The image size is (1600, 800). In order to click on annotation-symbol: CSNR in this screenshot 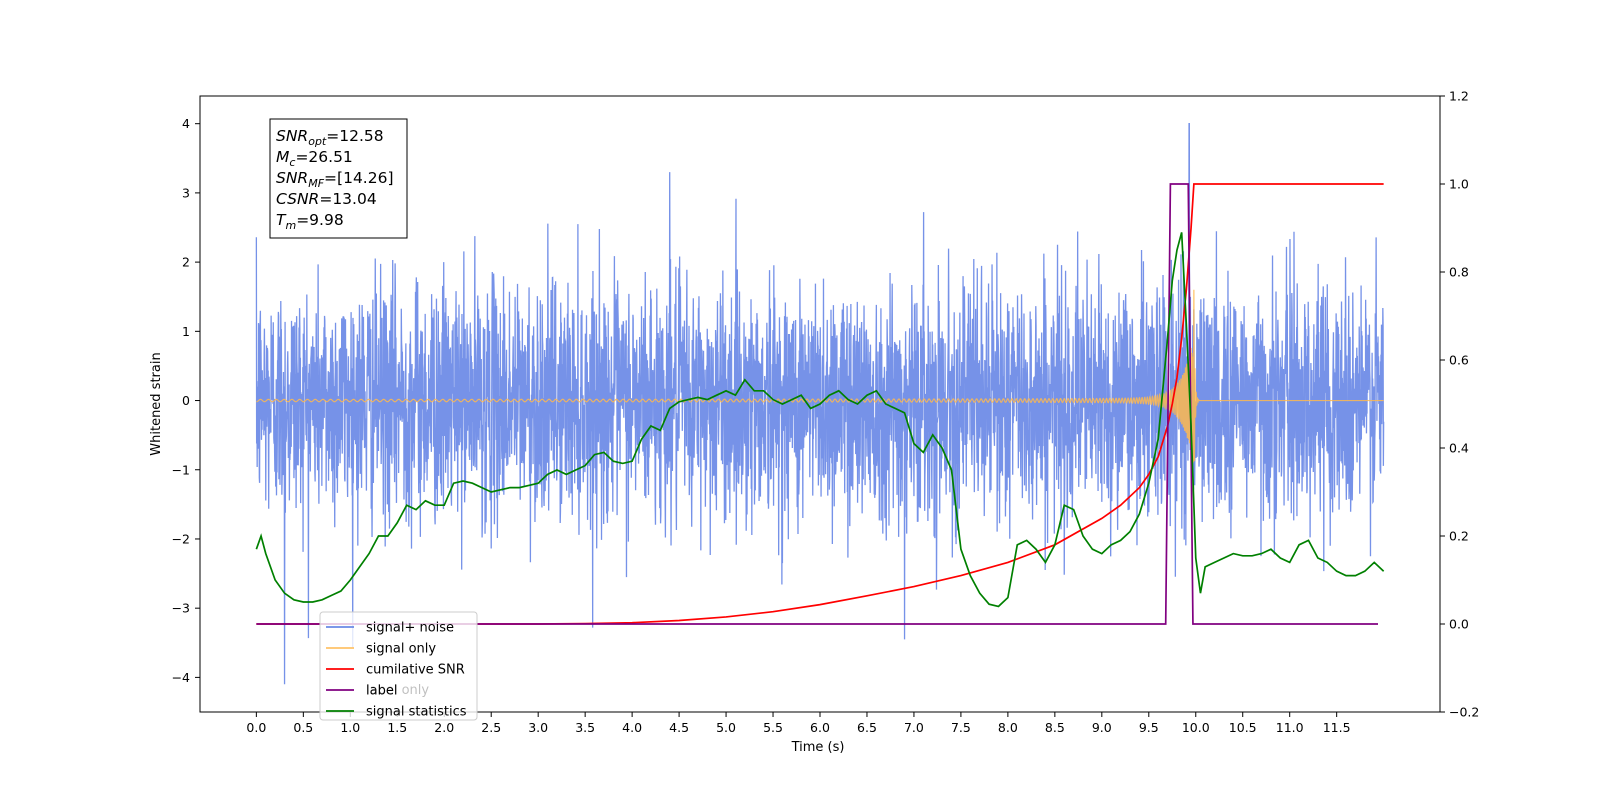, I will do `click(297, 199)`.